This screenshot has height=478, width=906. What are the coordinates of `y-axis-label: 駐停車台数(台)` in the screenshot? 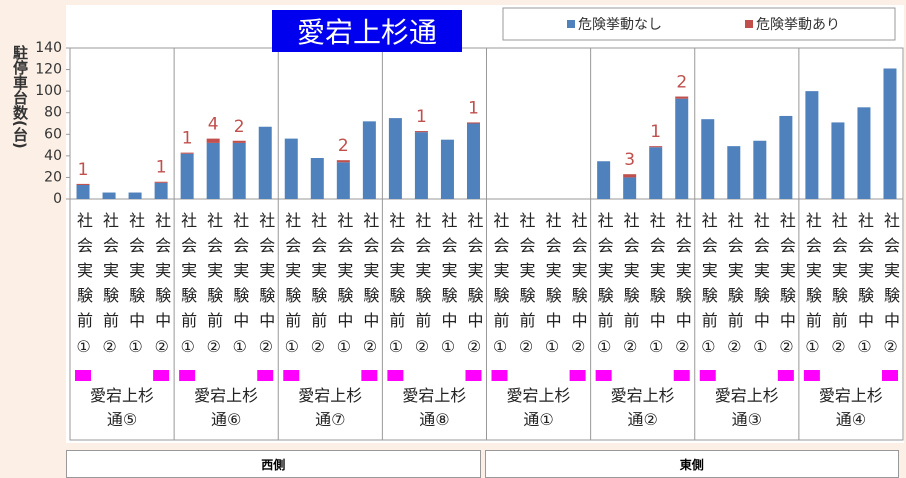 It's located at (20, 97).